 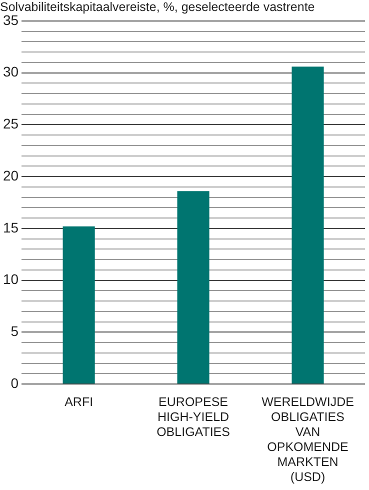 What do you see at coordinates (10, 175) in the screenshot?
I see `y-tick-label: 20` at bounding box center [10, 175].